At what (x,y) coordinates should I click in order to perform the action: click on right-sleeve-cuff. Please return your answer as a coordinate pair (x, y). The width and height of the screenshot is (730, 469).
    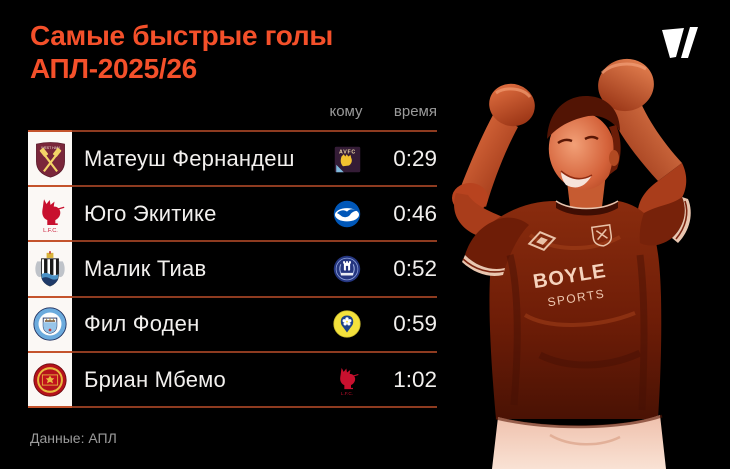
    Looking at the image, I should click on (681, 220).